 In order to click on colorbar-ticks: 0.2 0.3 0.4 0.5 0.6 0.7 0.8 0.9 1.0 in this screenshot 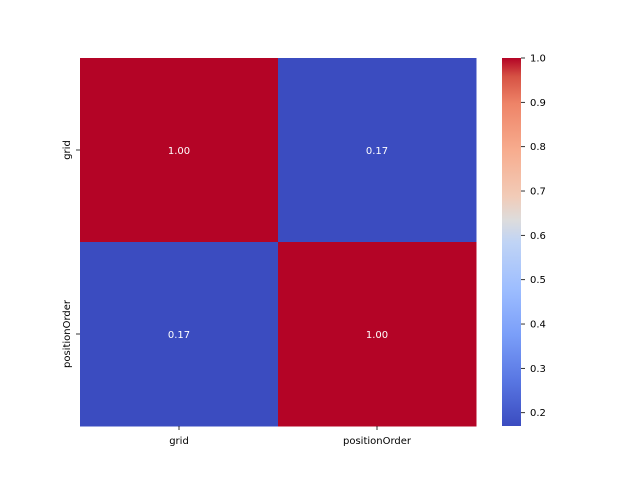, I will do `click(533, 236)`.